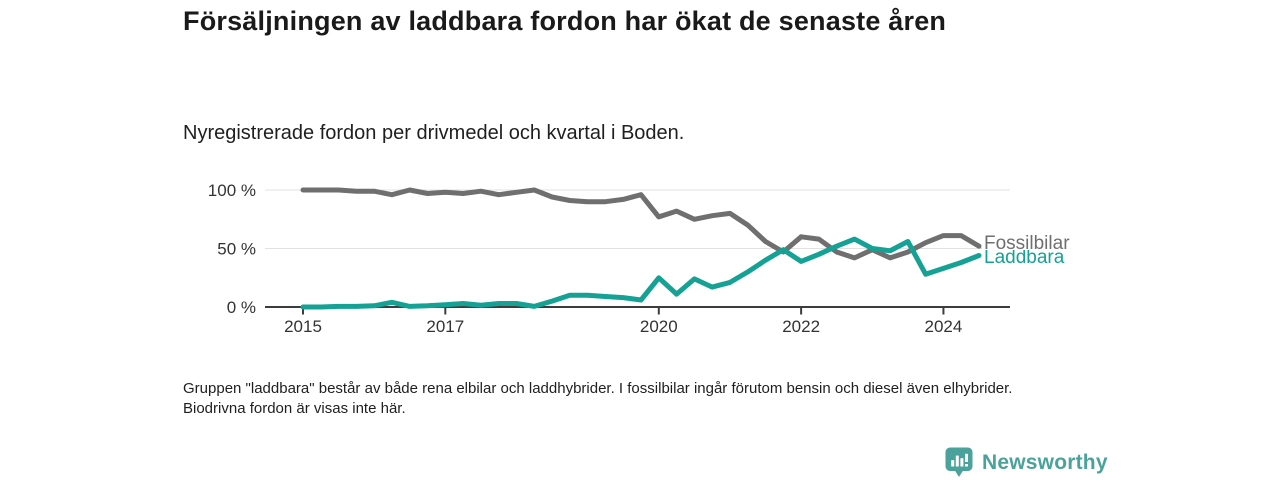 This screenshot has width=1280, height=480. What do you see at coordinates (1045, 462) in the screenshot?
I see `logo-wordmark: Newsworthy` at bounding box center [1045, 462].